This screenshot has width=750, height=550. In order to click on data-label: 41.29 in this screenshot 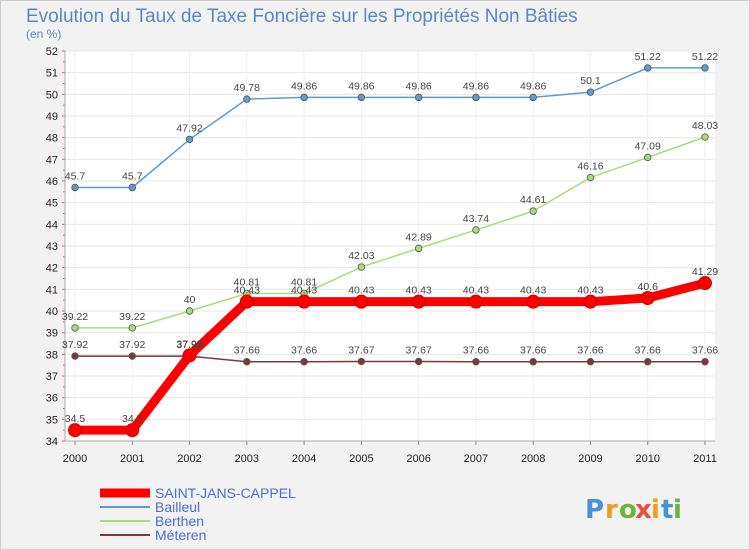, I will do `click(705, 272)`.